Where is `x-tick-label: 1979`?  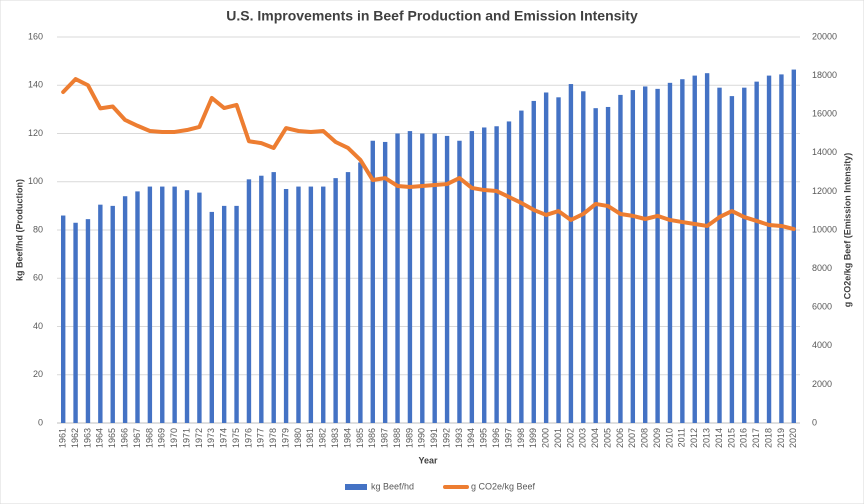
x-tick-label: 1979 is located at coordinates (285, 438).